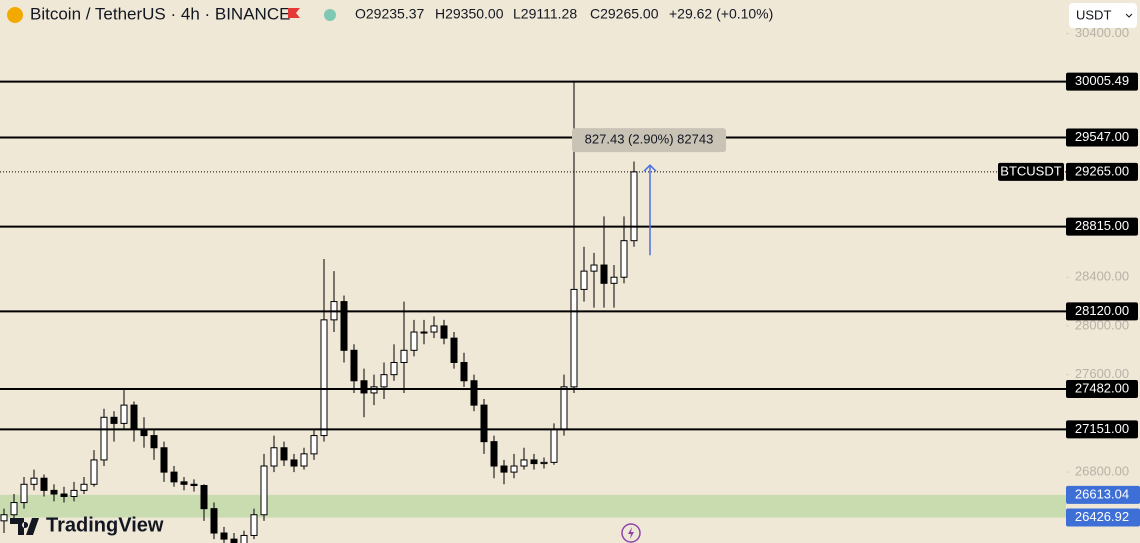 This screenshot has width=1140, height=543. I want to click on price-tag, so click(1102, 171).